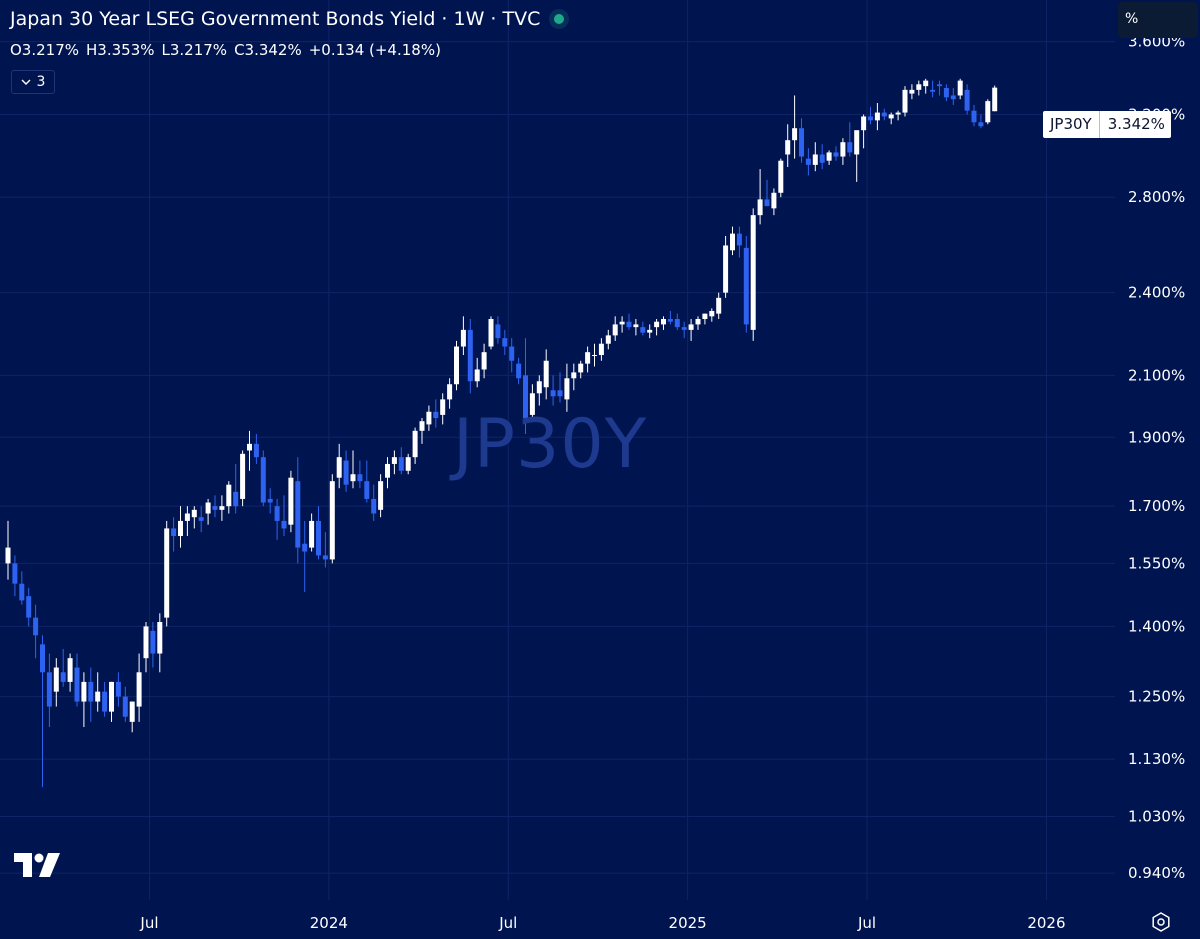 This screenshot has height=939, width=1200. What do you see at coordinates (1161, 922) in the screenshot?
I see `settings-icon` at bounding box center [1161, 922].